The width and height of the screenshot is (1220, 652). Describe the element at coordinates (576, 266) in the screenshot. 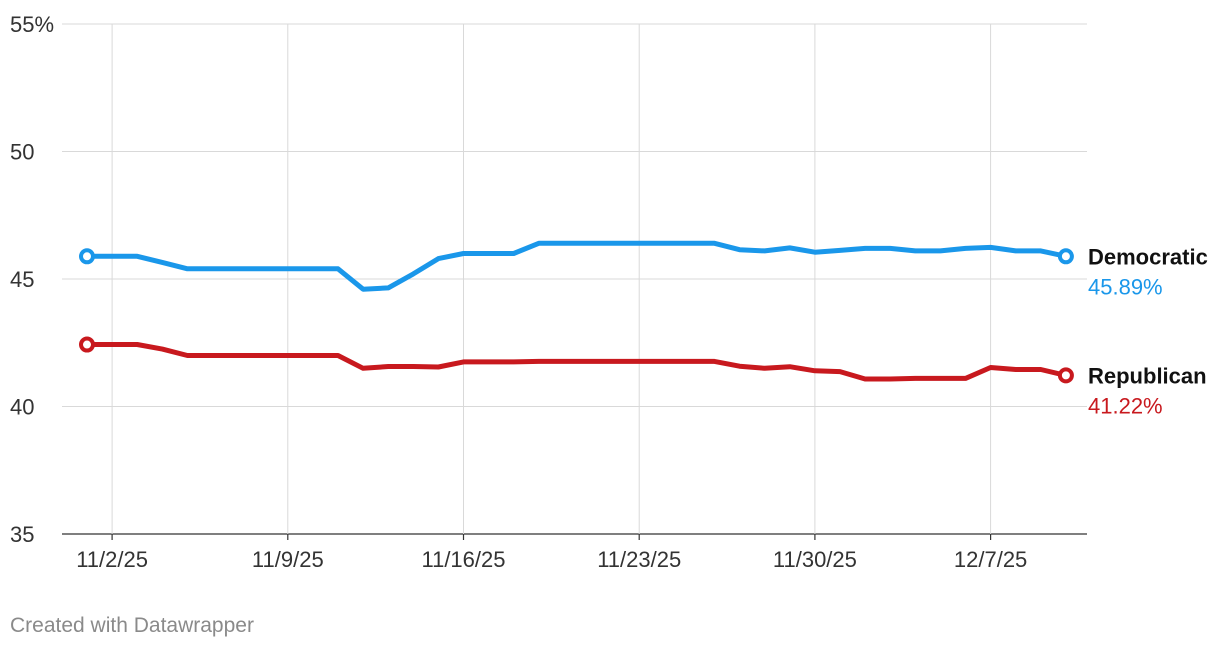

I see `series-line-democratic` at that location.